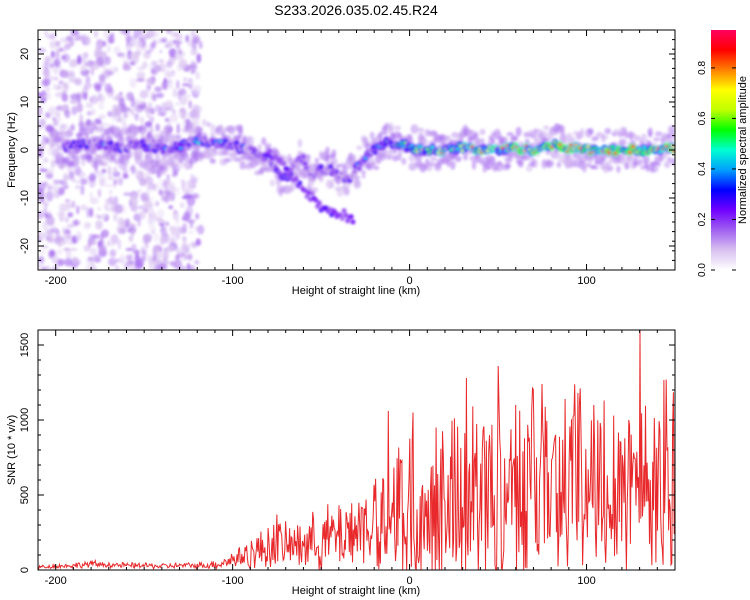  Describe the element at coordinates (233, 581) in the screenshot. I see `snr-xtick-label: -100` at that location.